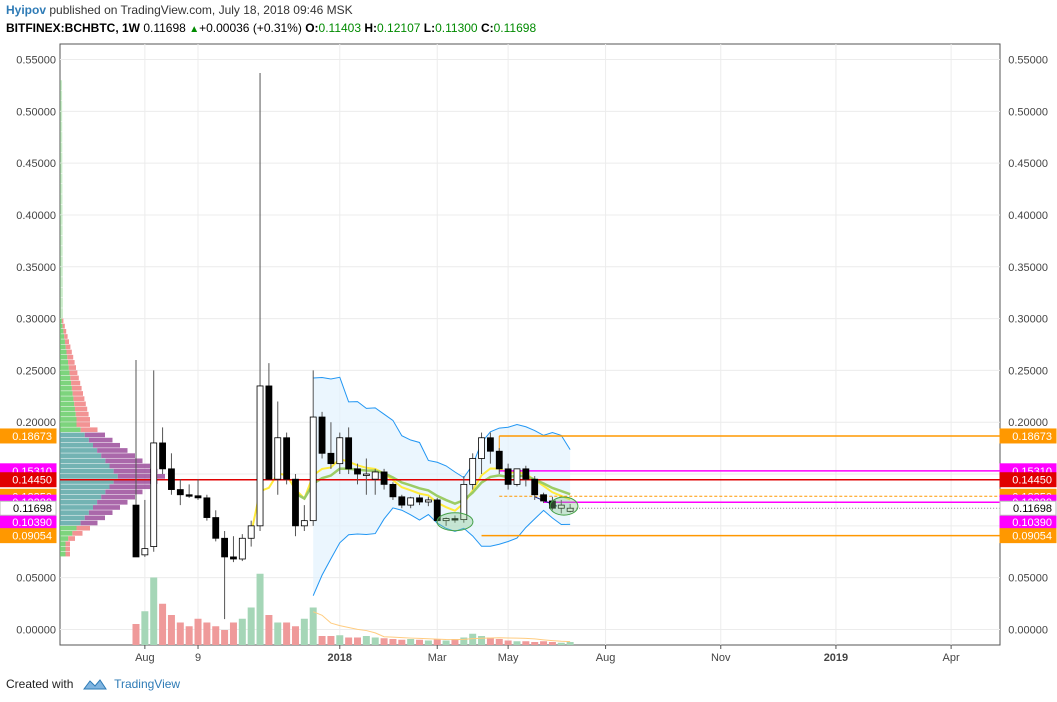 This screenshot has height=702, width=1057. What do you see at coordinates (1028, 268) in the screenshot?
I see `y-tick-label-right: 0.35000` at bounding box center [1028, 268].